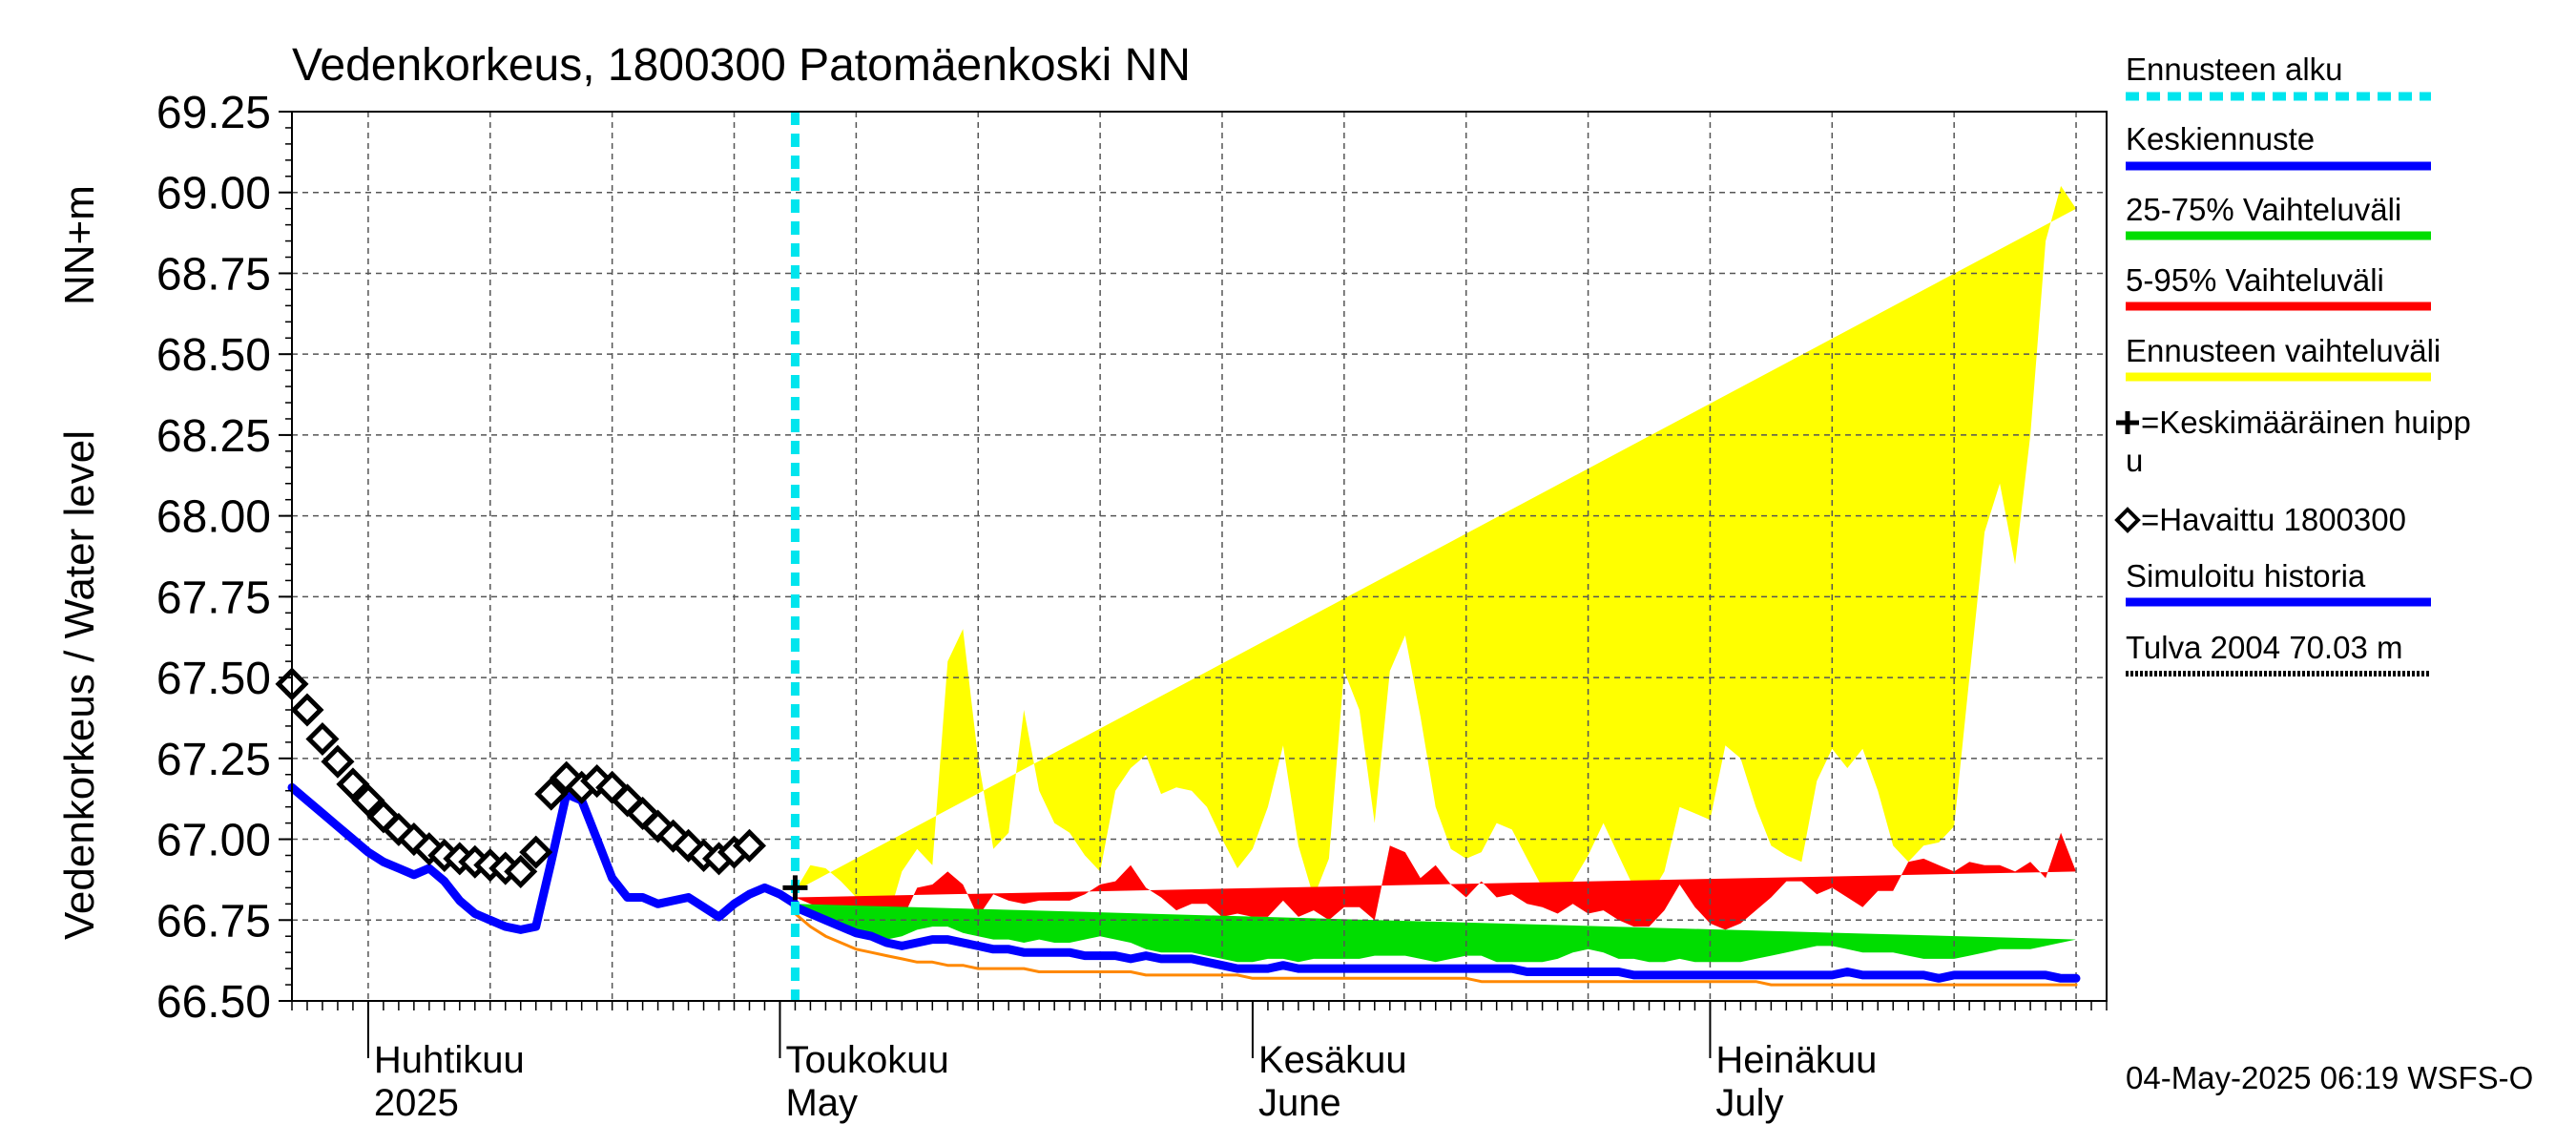  I want to click on legend-label: 5-95% Vaihteluväli, so click(2255, 280).